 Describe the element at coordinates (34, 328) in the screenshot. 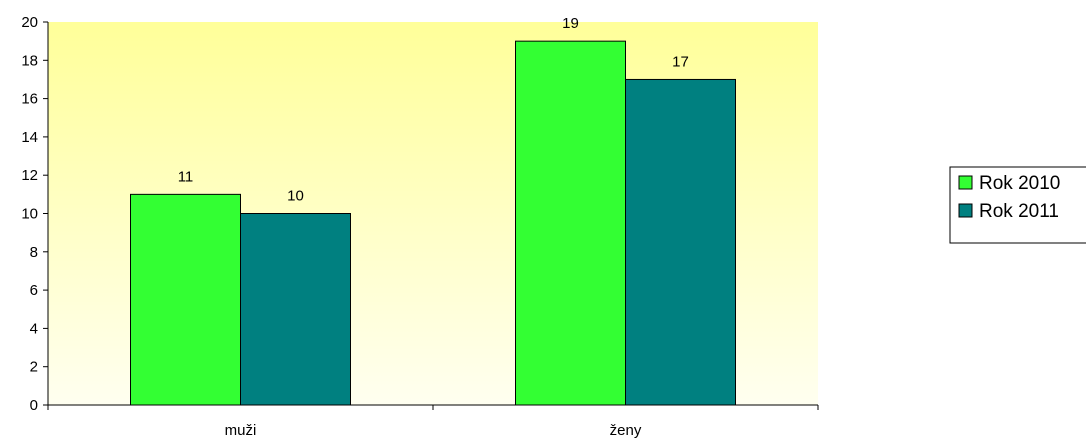

I see `y-tick-label: 4` at that location.